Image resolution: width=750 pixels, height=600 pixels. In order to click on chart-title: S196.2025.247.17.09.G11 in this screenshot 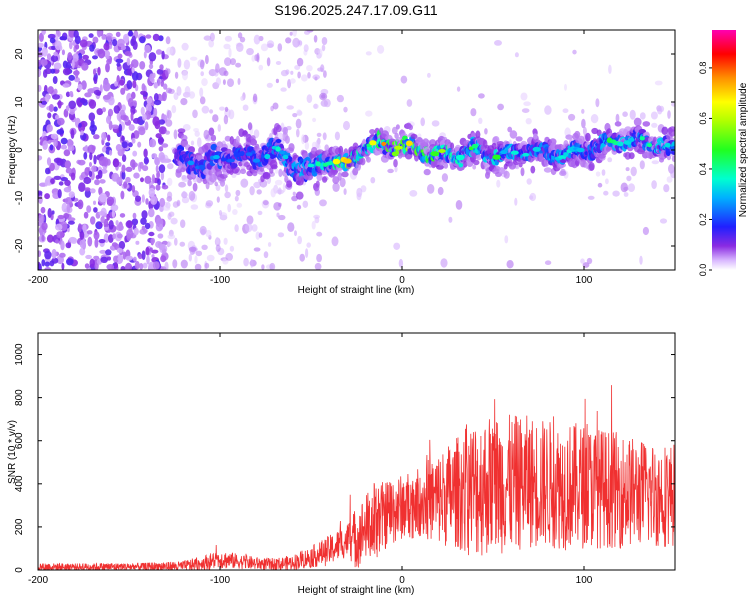, I will do `click(355, 10)`.